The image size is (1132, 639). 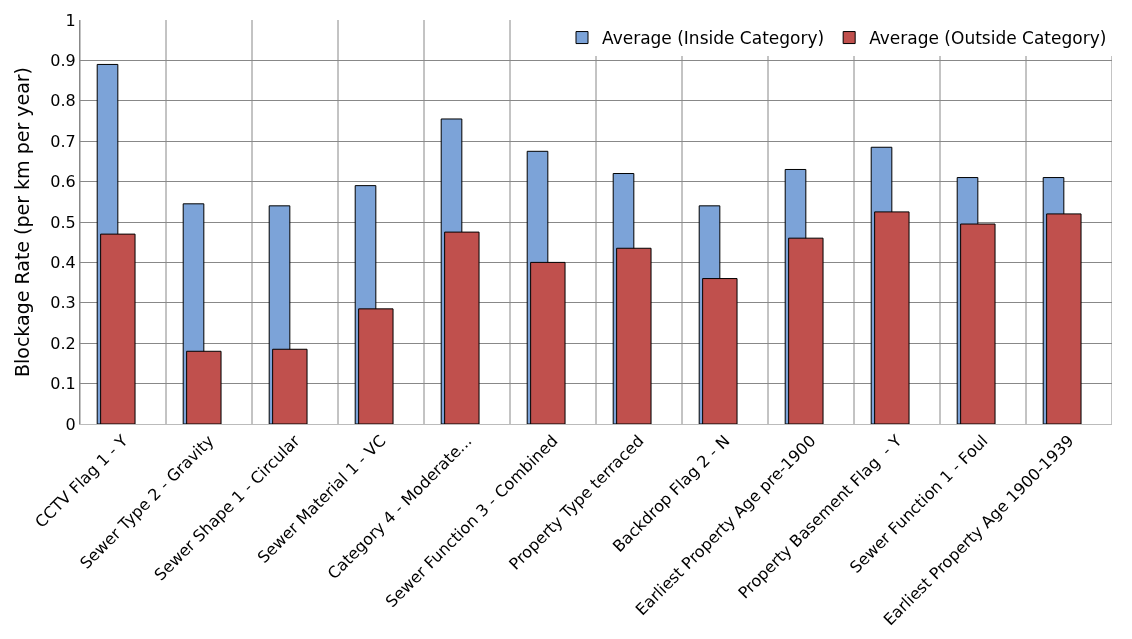 I want to click on y-tick-label: 0.5, so click(x=63, y=222).